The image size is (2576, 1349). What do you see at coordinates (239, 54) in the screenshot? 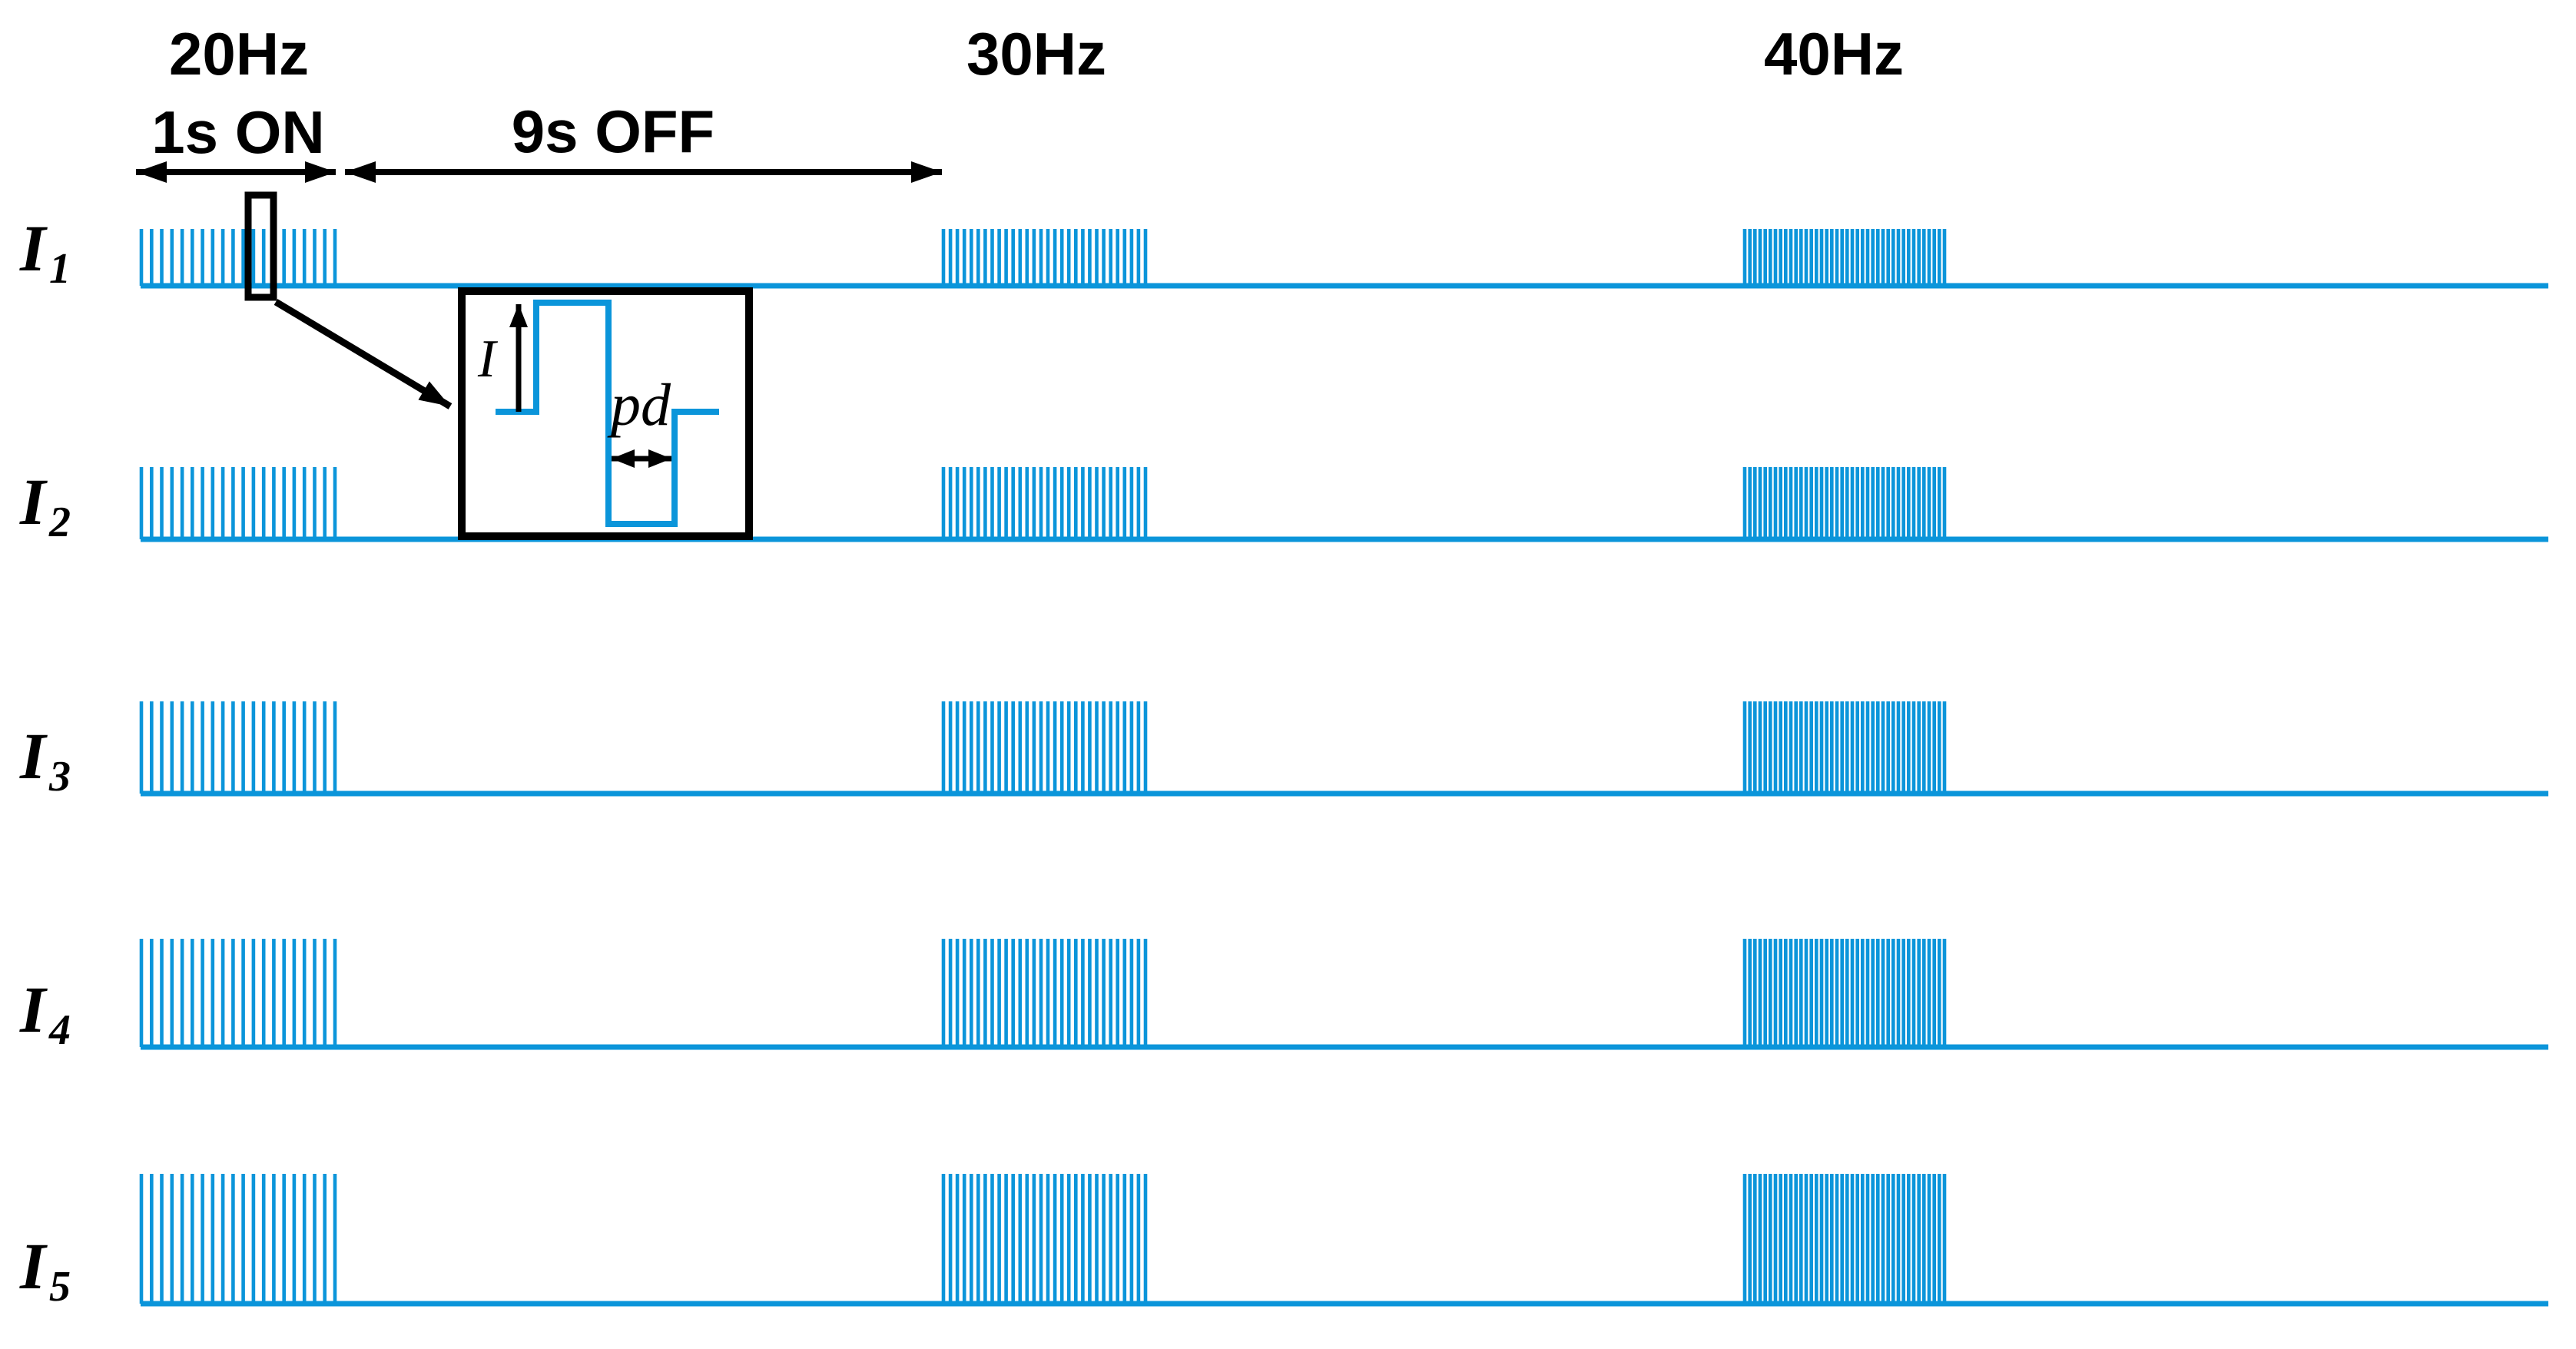
I see `freq-label-20hz: 20Hz` at bounding box center [239, 54].